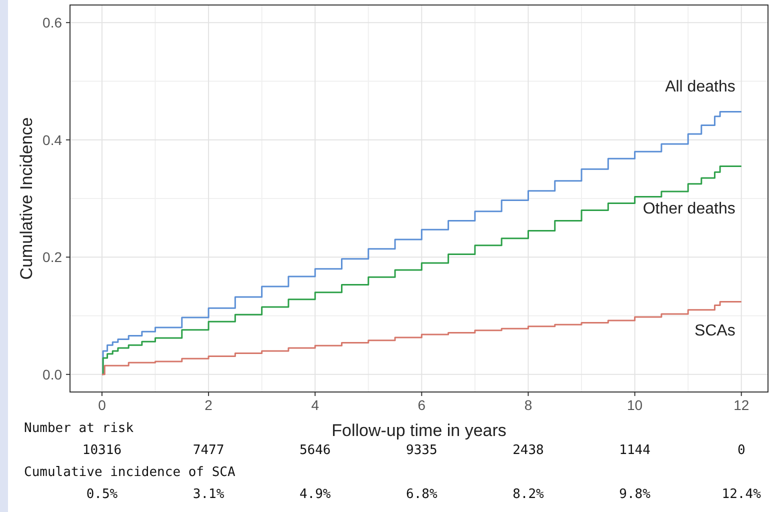 The height and width of the screenshot is (512, 781). What do you see at coordinates (689, 209) in the screenshot?
I see `series-label: Other deaths` at bounding box center [689, 209].